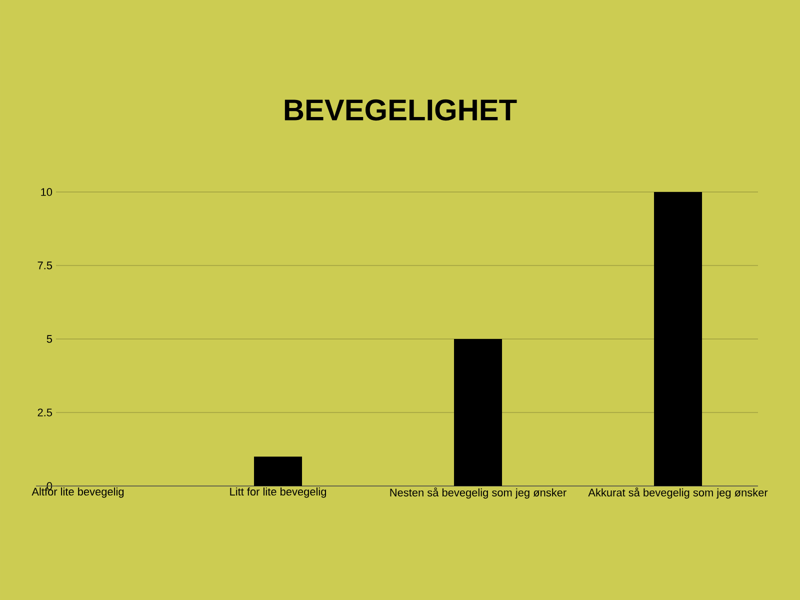 Image resolution: width=800 pixels, height=600 pixels. I want to click on x-tick-label: Altfor lite bevegelig, so click(78, 493).